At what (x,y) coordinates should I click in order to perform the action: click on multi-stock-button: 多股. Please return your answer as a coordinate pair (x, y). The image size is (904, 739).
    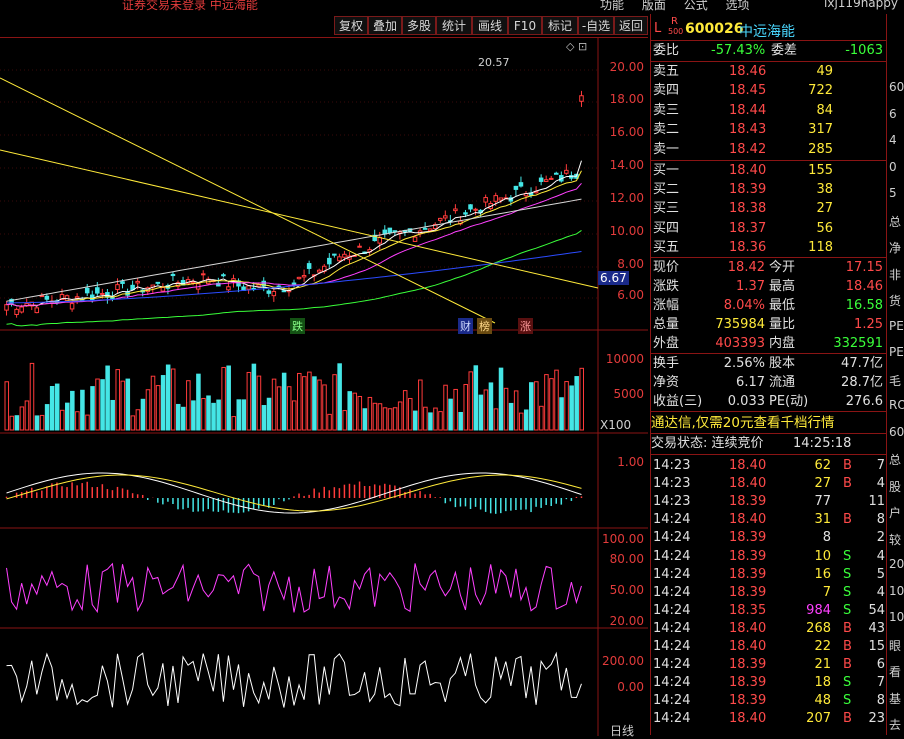
    Looking at the image, I should click on (419, 25).